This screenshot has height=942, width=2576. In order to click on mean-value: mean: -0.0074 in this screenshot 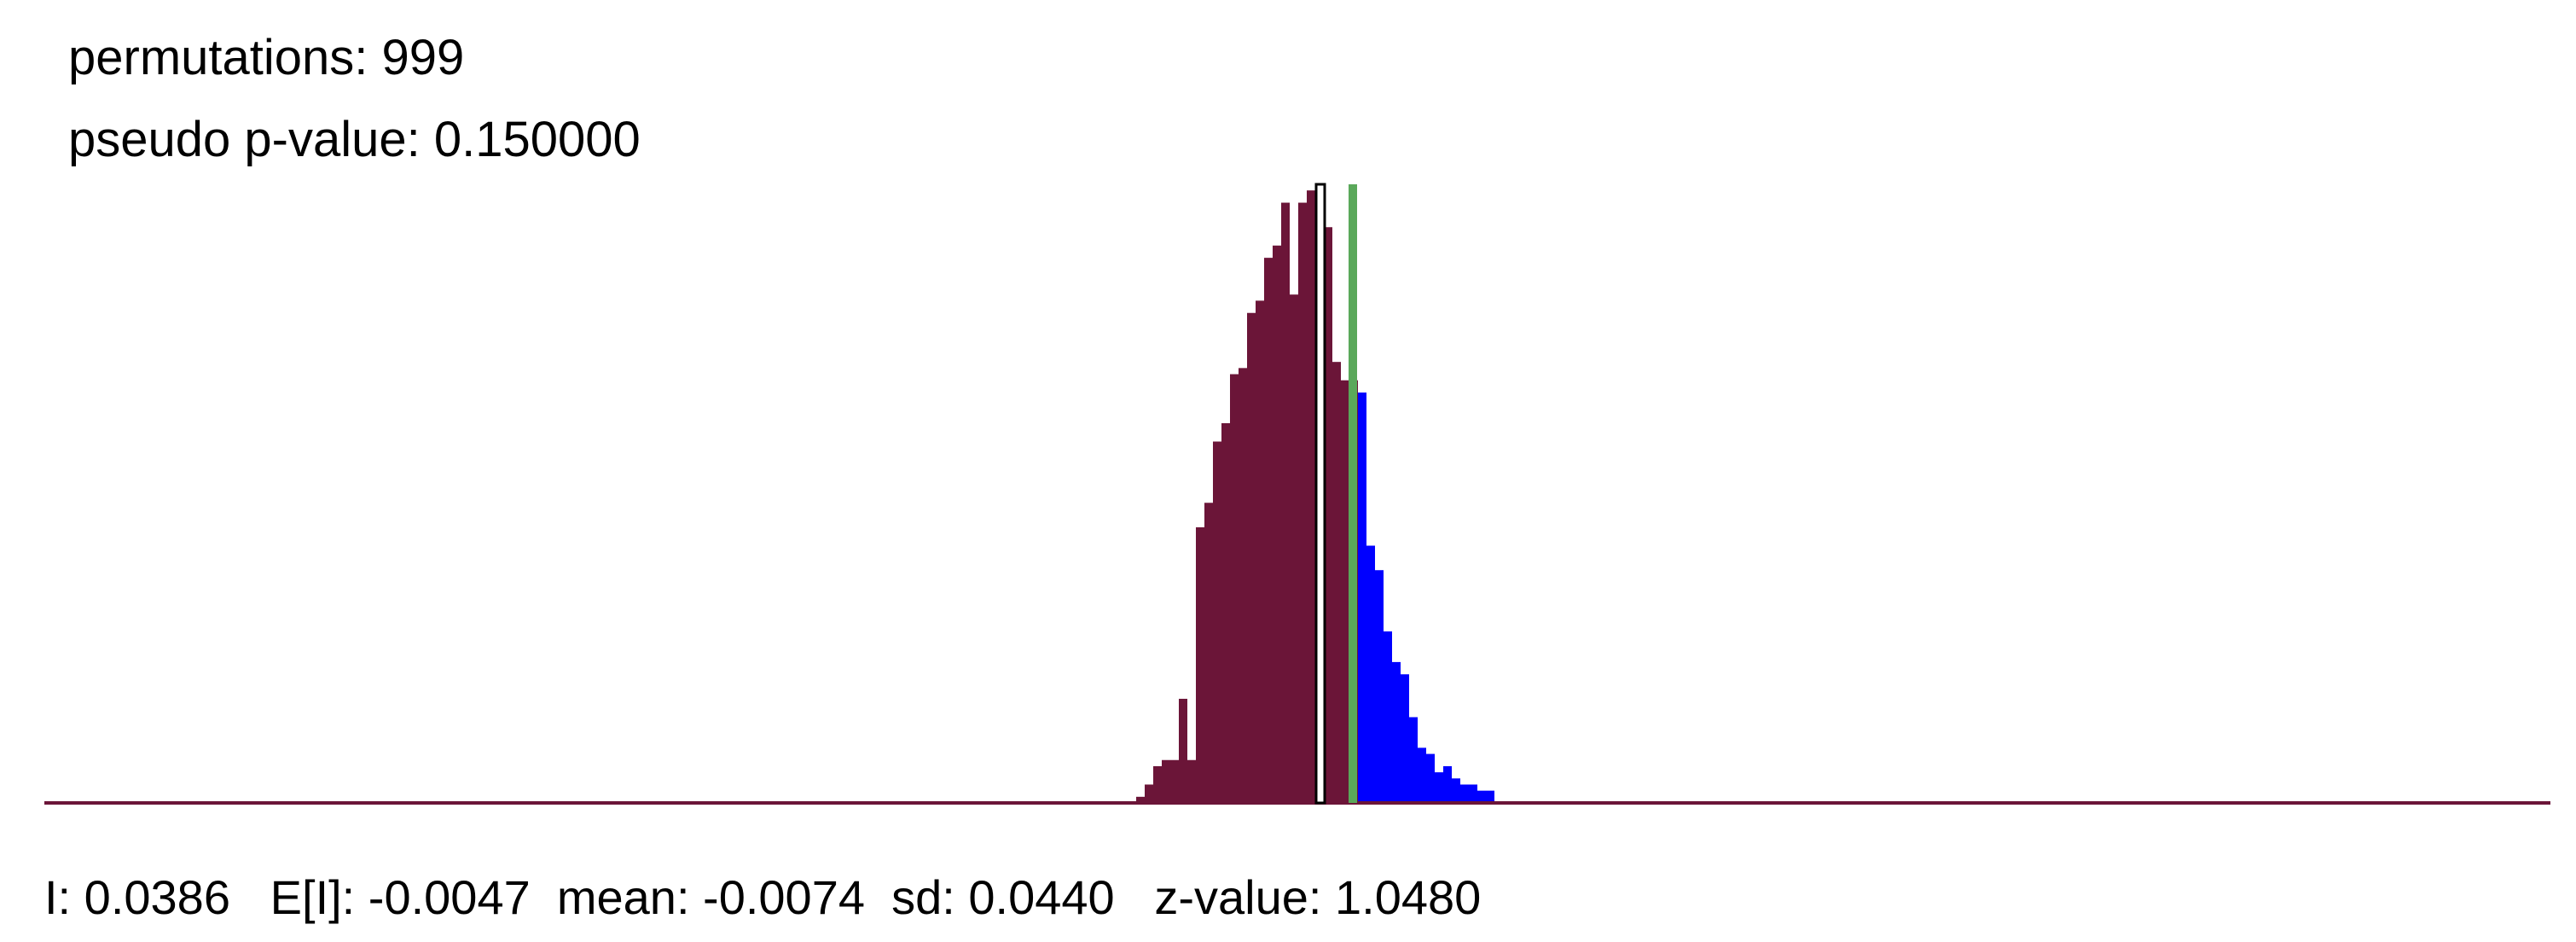, I will do `click(710, 897)`.